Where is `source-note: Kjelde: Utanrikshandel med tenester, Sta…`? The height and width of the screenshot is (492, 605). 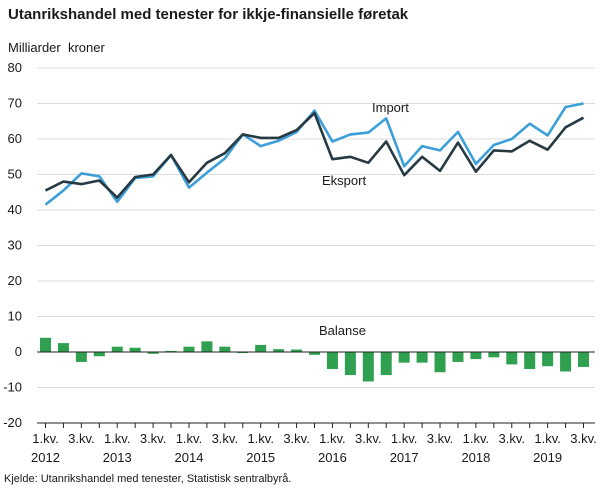 source-note: Kjelde: Utanrikshandel med tenester, Sta… is located at coordinates (148, 479).